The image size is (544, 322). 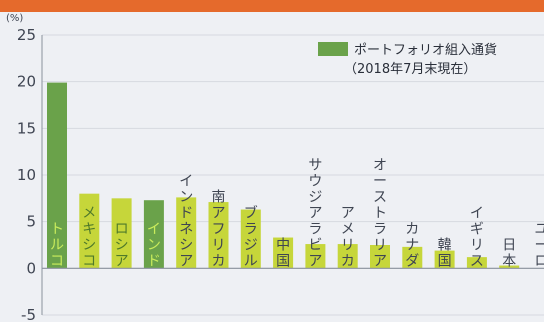 I want to click on category-label: 日本, so click(x=509, y=253).